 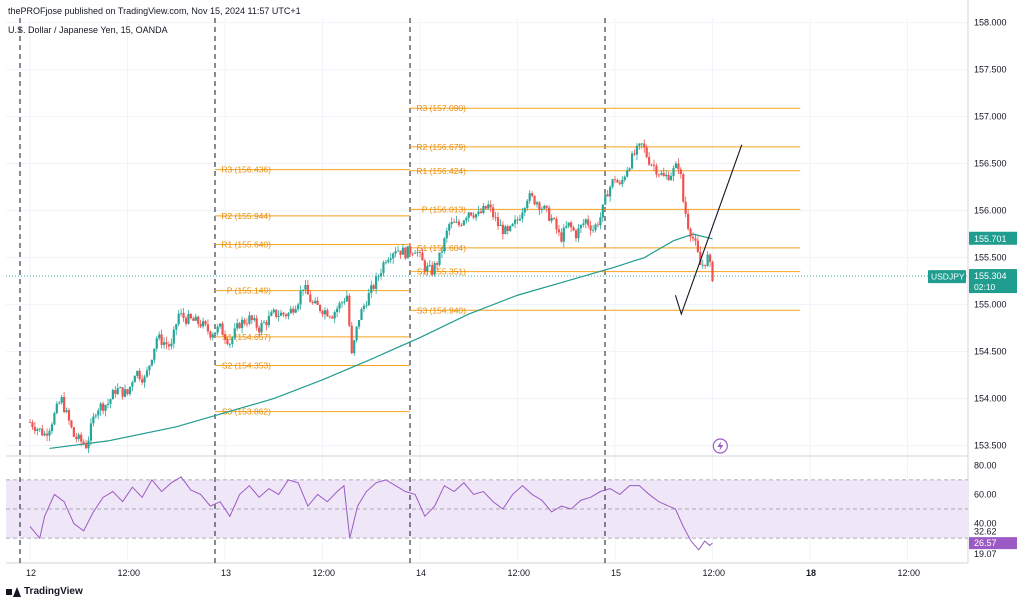 I want to click on pivot-level-label: R3 (156.436), so click(x=246, y=170).